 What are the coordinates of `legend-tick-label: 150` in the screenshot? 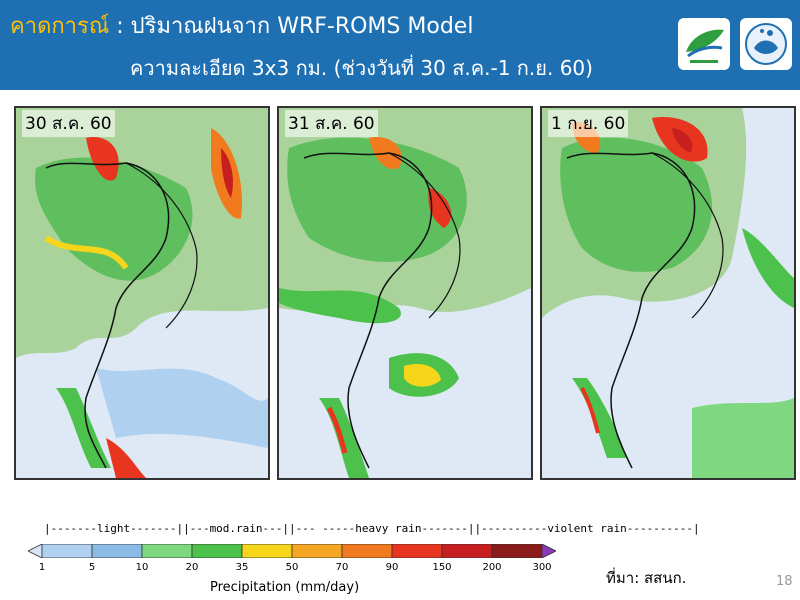 It's located at (442, 567).